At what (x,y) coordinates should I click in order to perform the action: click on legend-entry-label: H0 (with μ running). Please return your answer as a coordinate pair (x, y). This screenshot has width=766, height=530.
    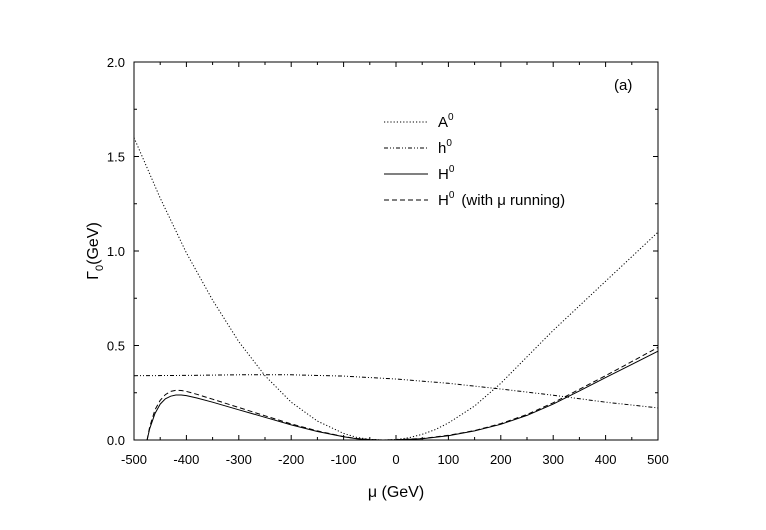
    Looking at the image, I should click on (501, 199).